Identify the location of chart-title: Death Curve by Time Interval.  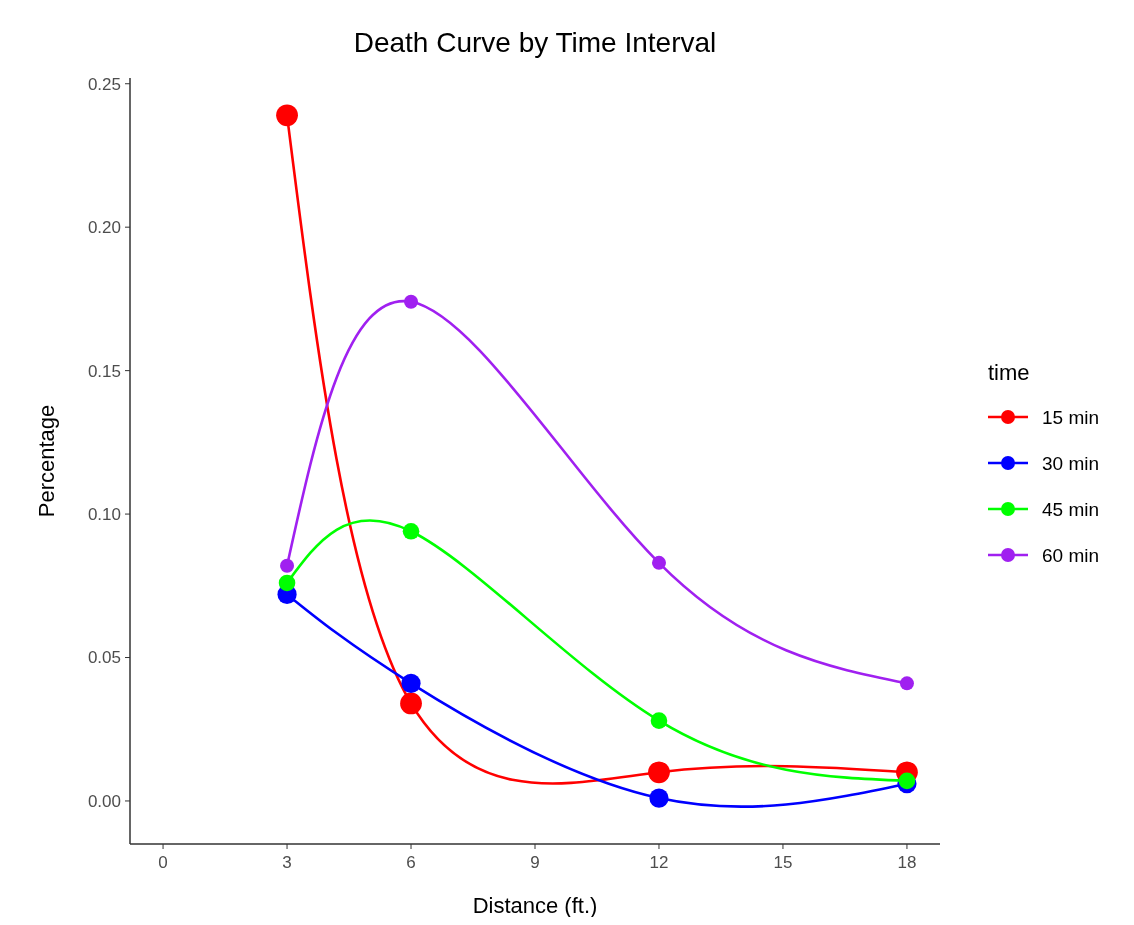
(535, 42).